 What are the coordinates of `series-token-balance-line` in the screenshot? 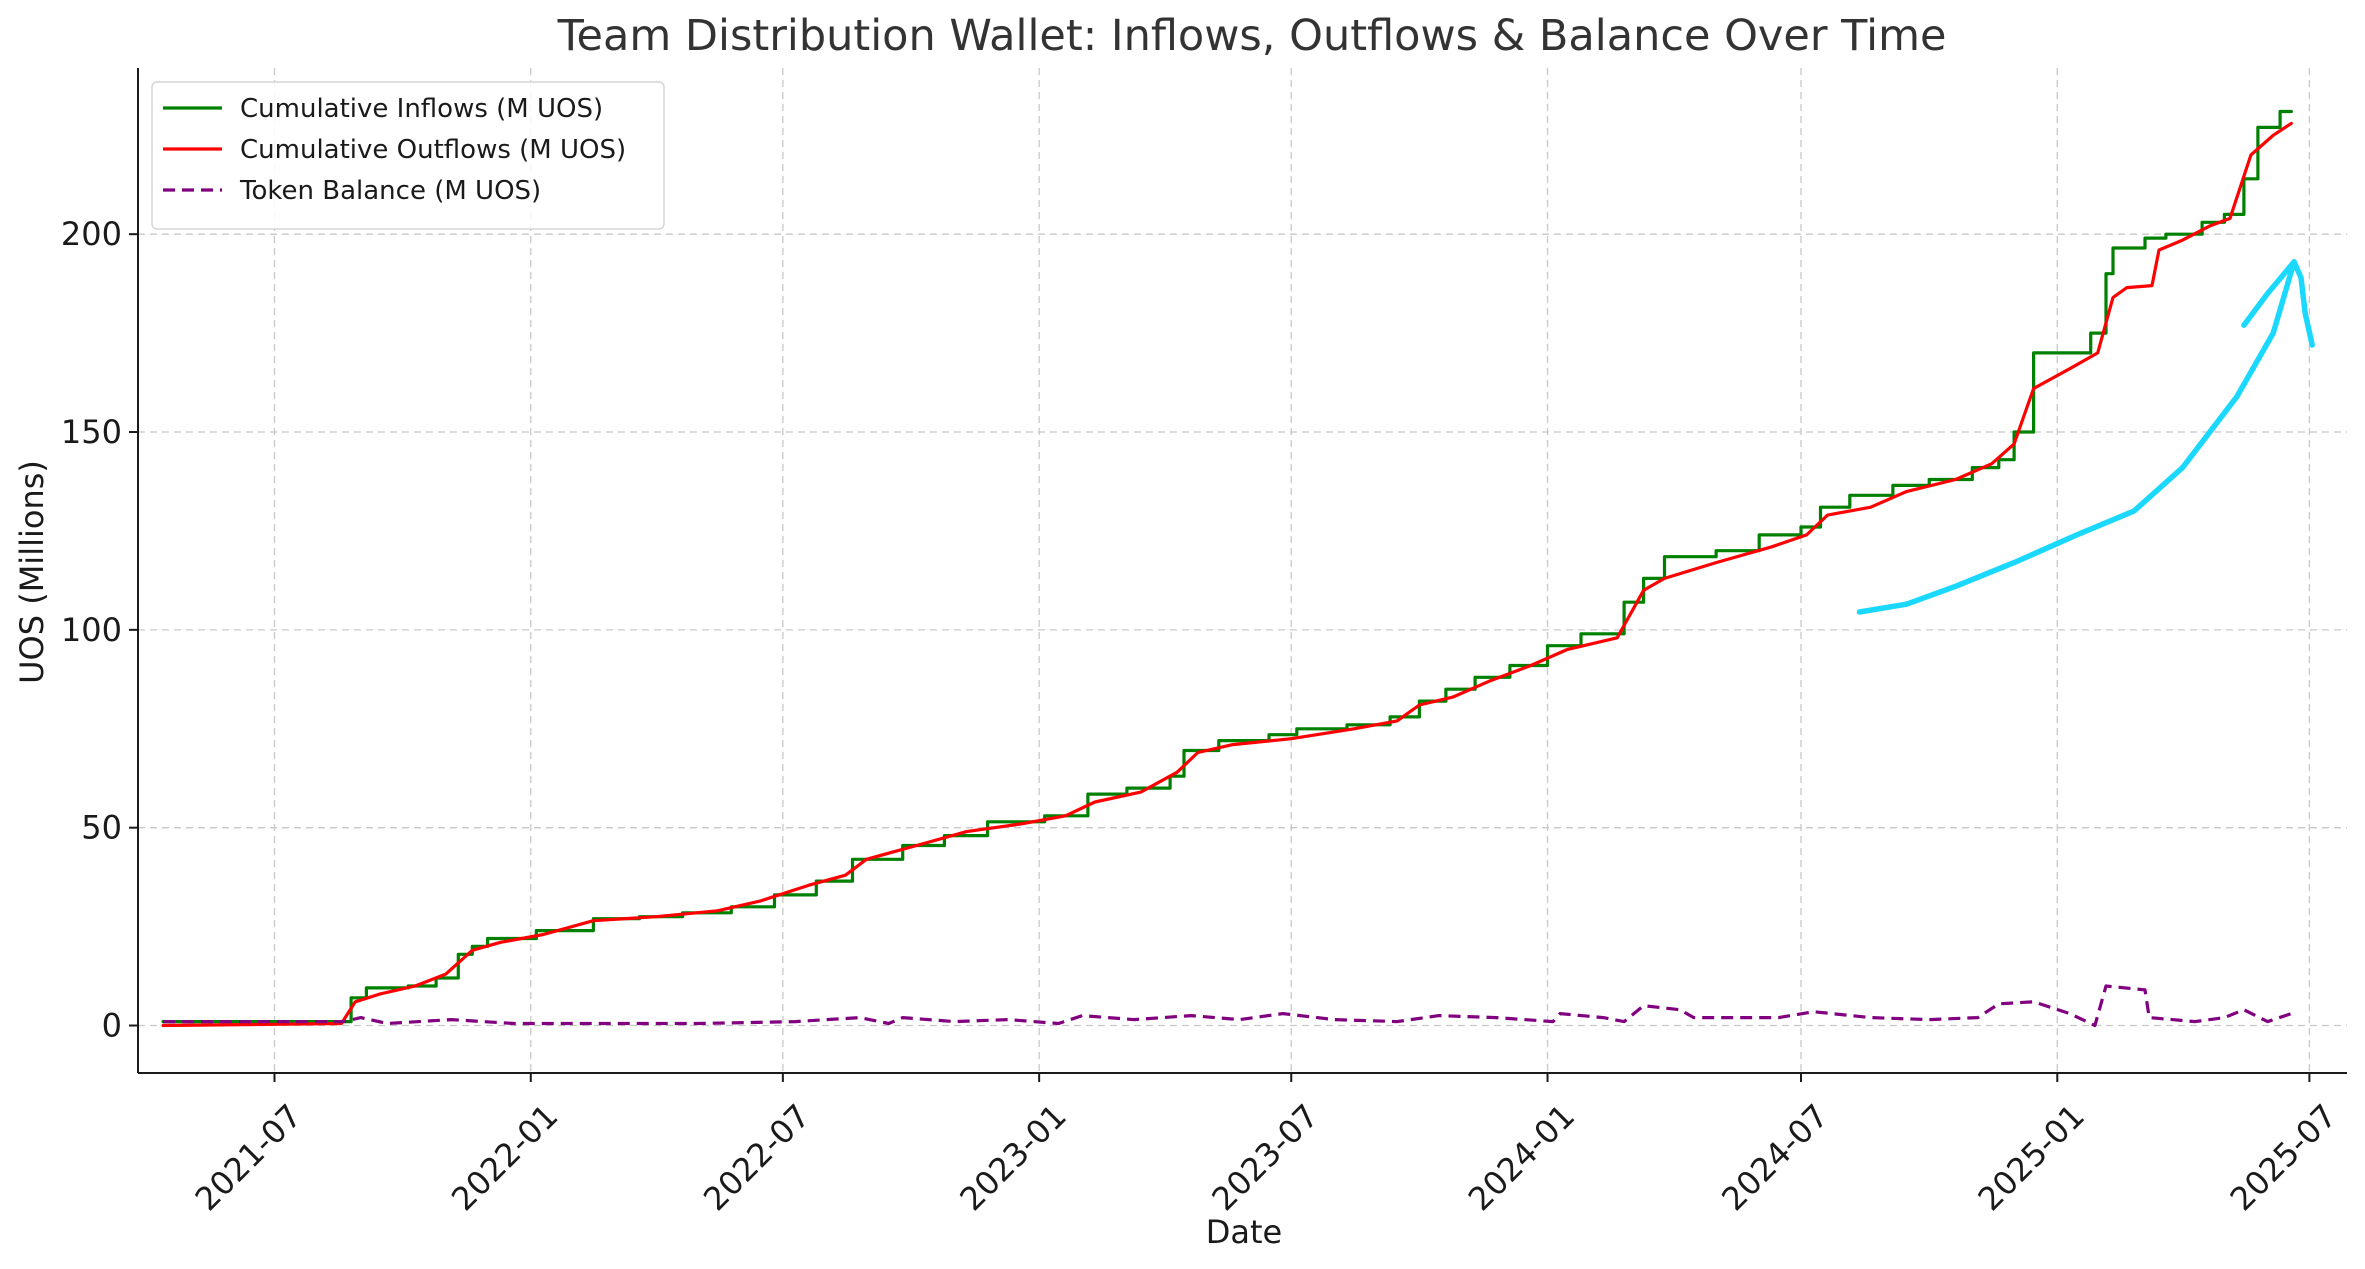 It's located at (1227, 1006).